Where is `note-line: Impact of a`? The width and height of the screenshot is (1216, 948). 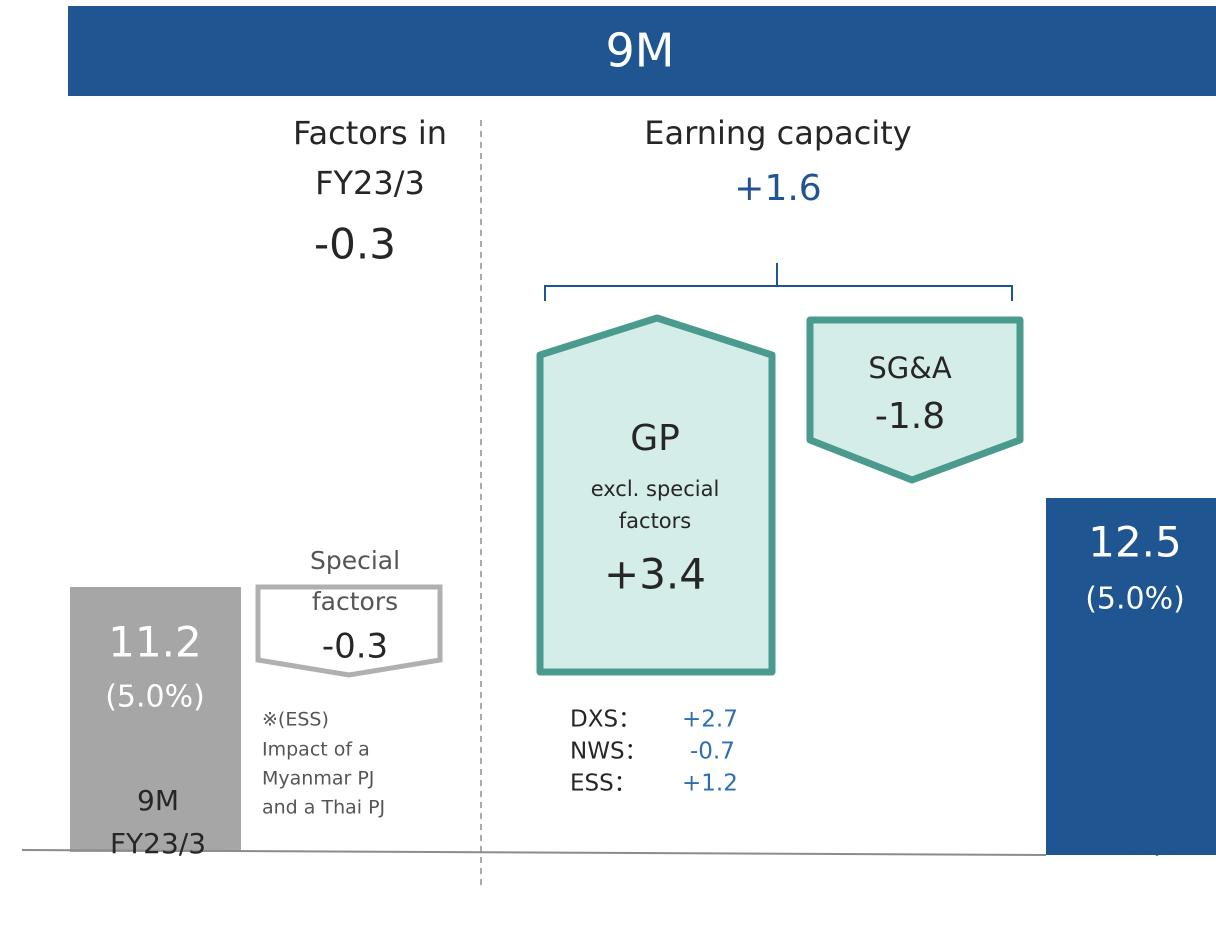 note-line: Impact of a is located at coordinates (316, 750).